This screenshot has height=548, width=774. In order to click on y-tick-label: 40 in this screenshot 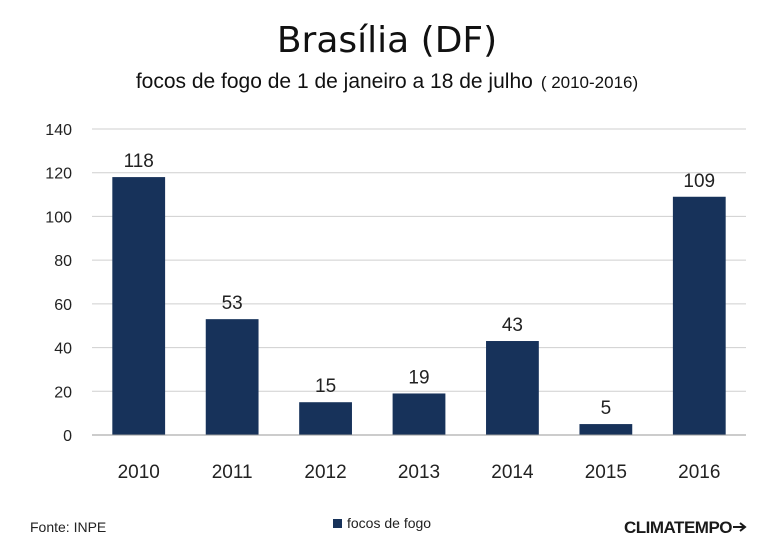, I will do `click(63, 349)`.